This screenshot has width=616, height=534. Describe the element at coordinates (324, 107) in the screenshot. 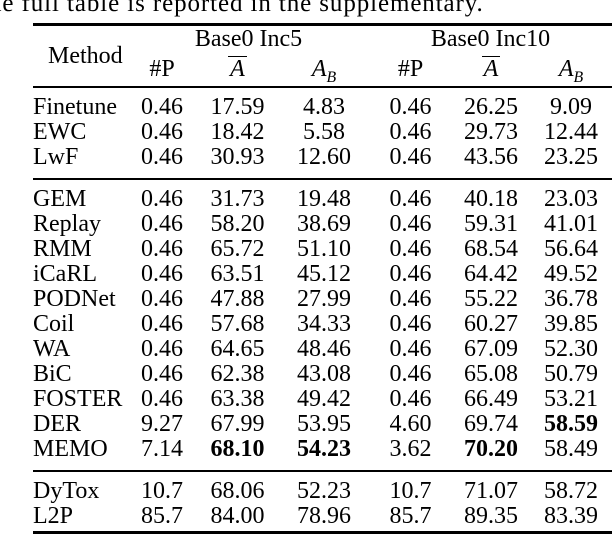

I see `value-cell: 4.83` at that location.